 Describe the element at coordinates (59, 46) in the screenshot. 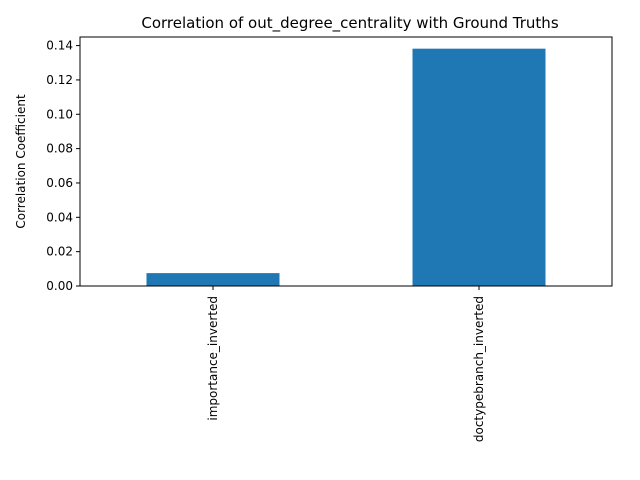

I see `y-tick-label: 0.14` at that location.